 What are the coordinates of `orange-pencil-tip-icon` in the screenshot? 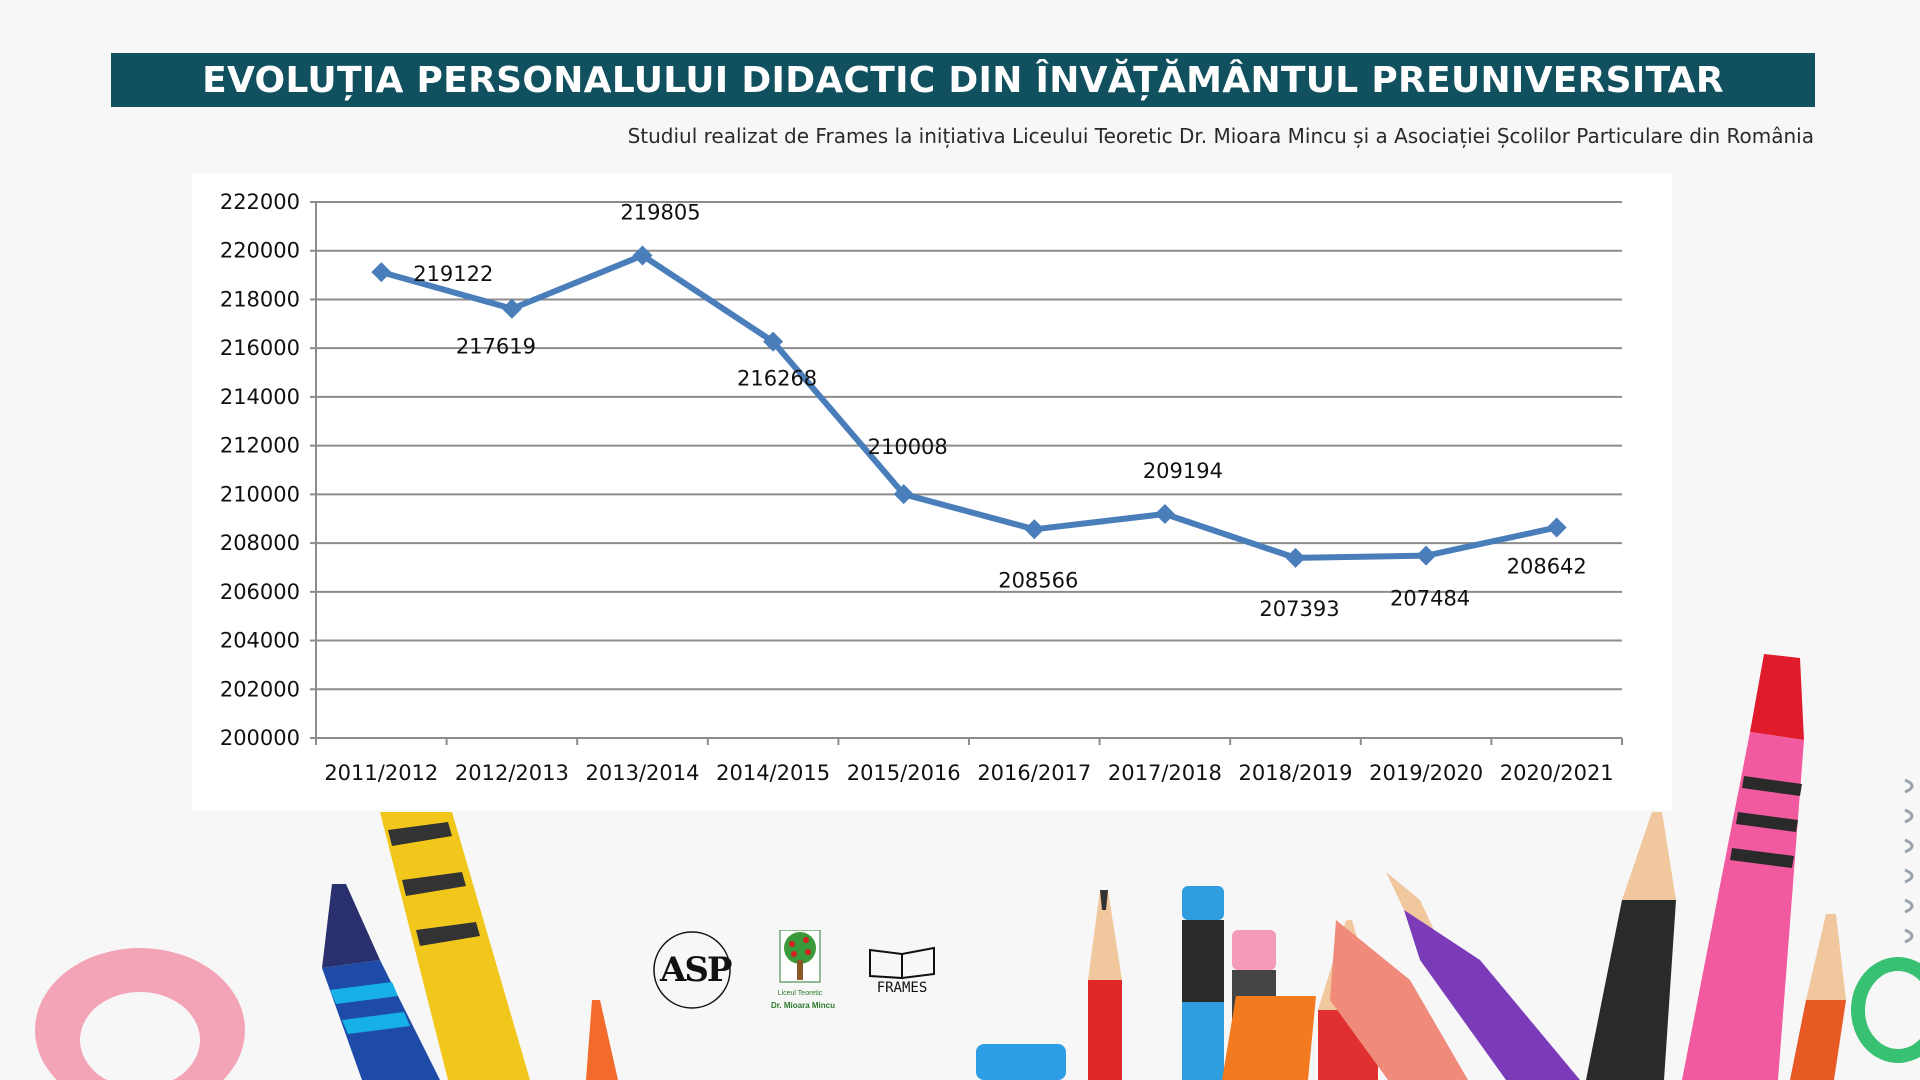 It's located at (602, 1040).